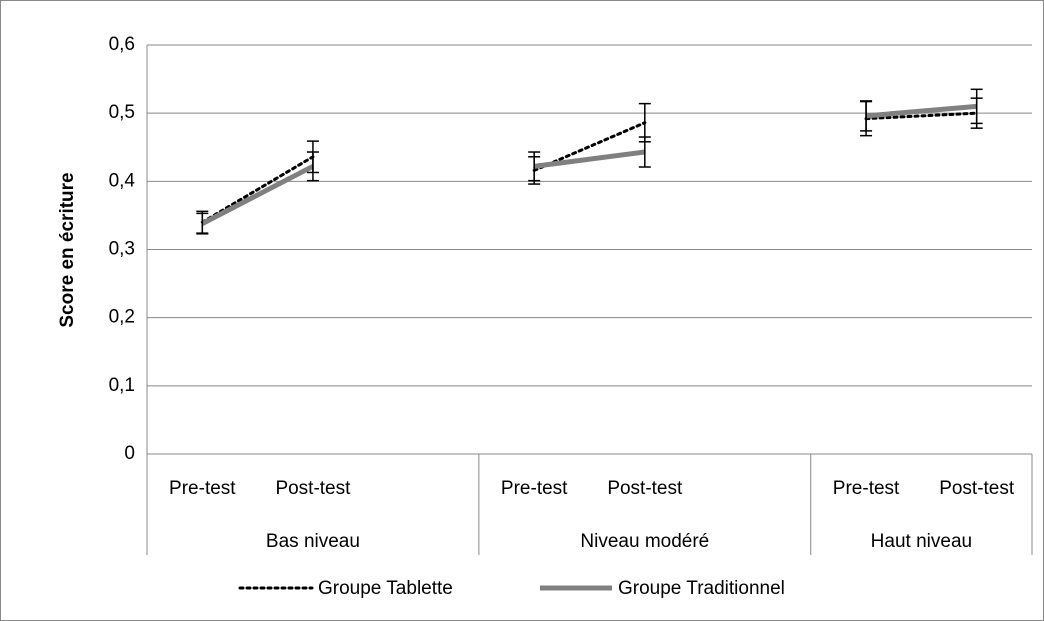 The image size is (1044, 621). What do you see at coordinates (701, 588) in the screenshot?
I see `legend-label: Groupe Traditionnel` at bounding box center [701, 588].